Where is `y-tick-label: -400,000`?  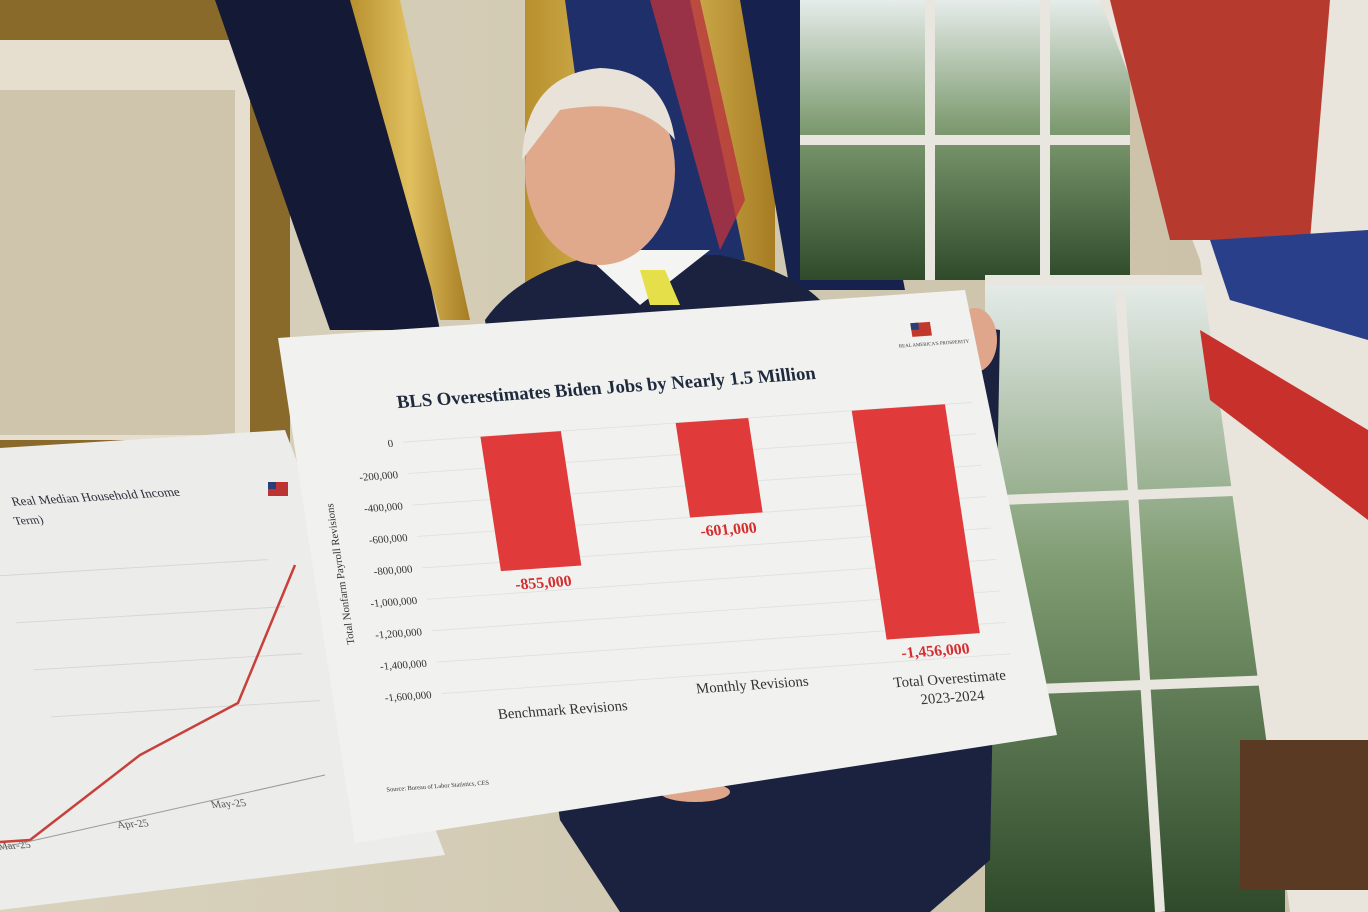
y-tick-label: -400,000 is located at coordinates (383, 508).